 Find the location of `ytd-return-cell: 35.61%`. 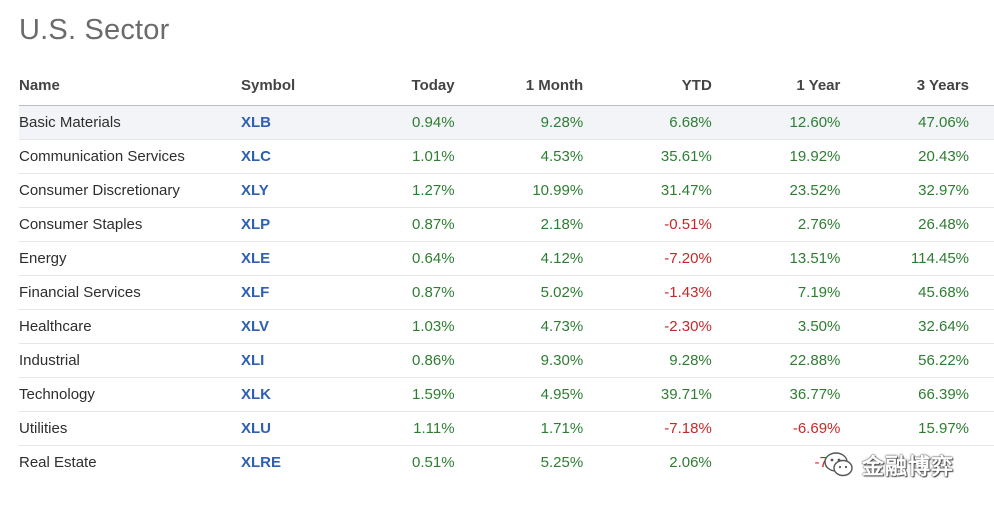

ytd-return-cell: 35.61% is located at coordinates (672, 156).